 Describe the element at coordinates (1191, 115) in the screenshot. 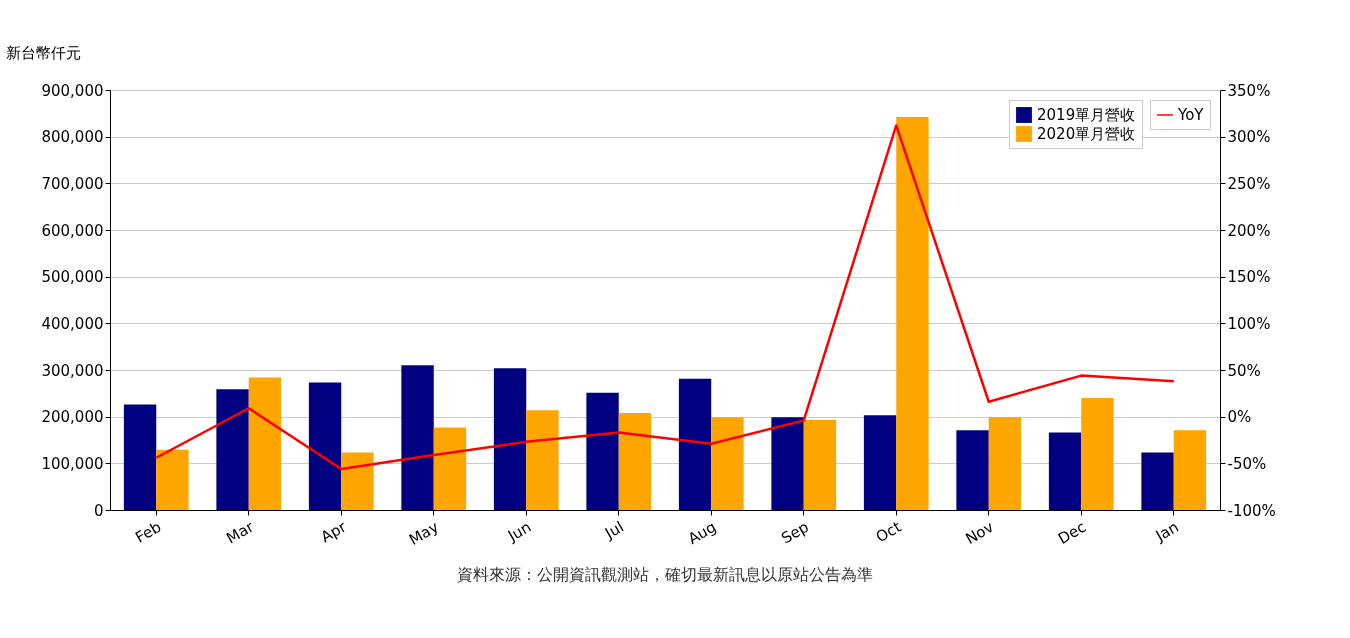

I see `legend-label: YoY` at that location.